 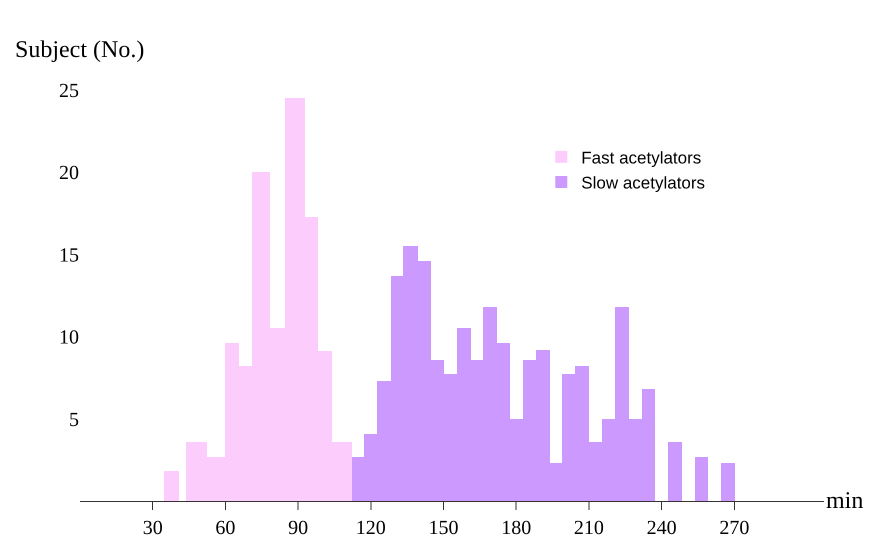 What do you see at coordinates (589, 528) in the screenshot?
I see `x-tick-label: 210` at bounding box center [589, 528].